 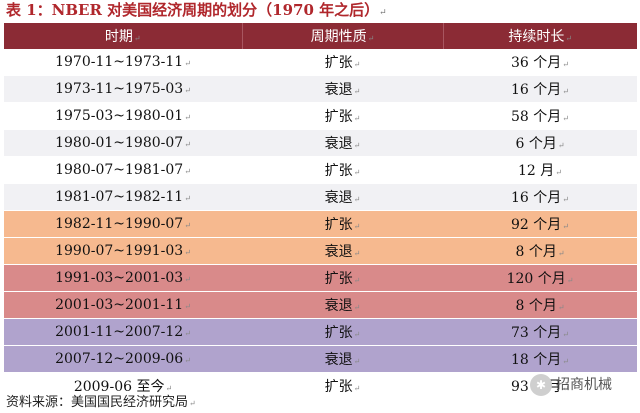 I want to click on period-cell: 1975-03~1980-01↵, so click(x=123, y=116).